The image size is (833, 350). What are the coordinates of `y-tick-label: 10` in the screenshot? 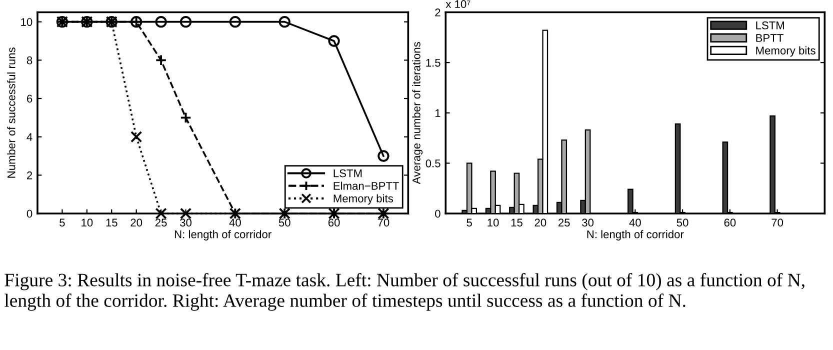 It's located at (26, 22).